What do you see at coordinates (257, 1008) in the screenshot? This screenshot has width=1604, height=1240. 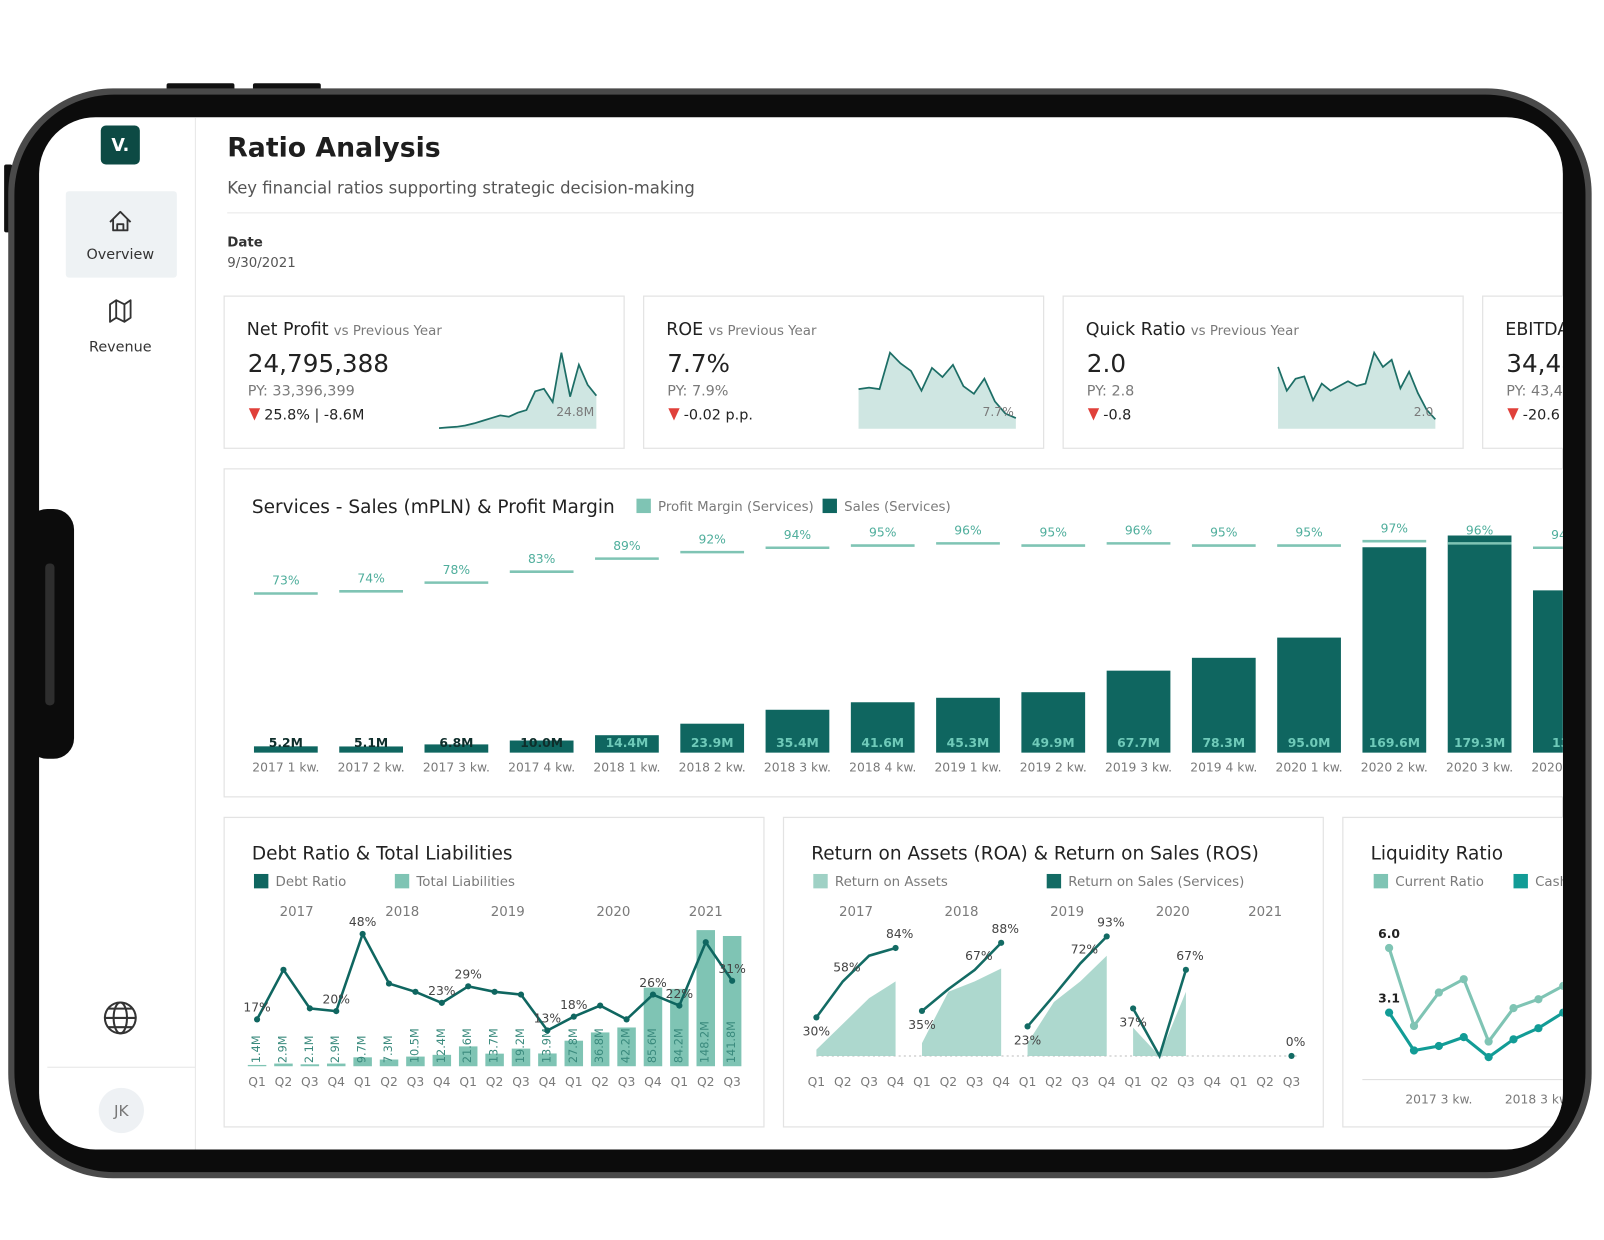 I see `data-label: 17%` at bounding box center [257, 1008].